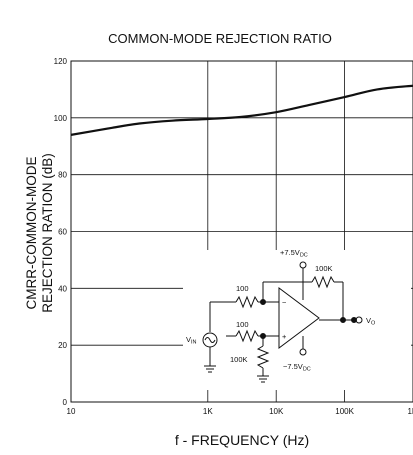 The image size is (413, 455). I want to click on vminus-label: −7.5VDC, so click(297, 367).